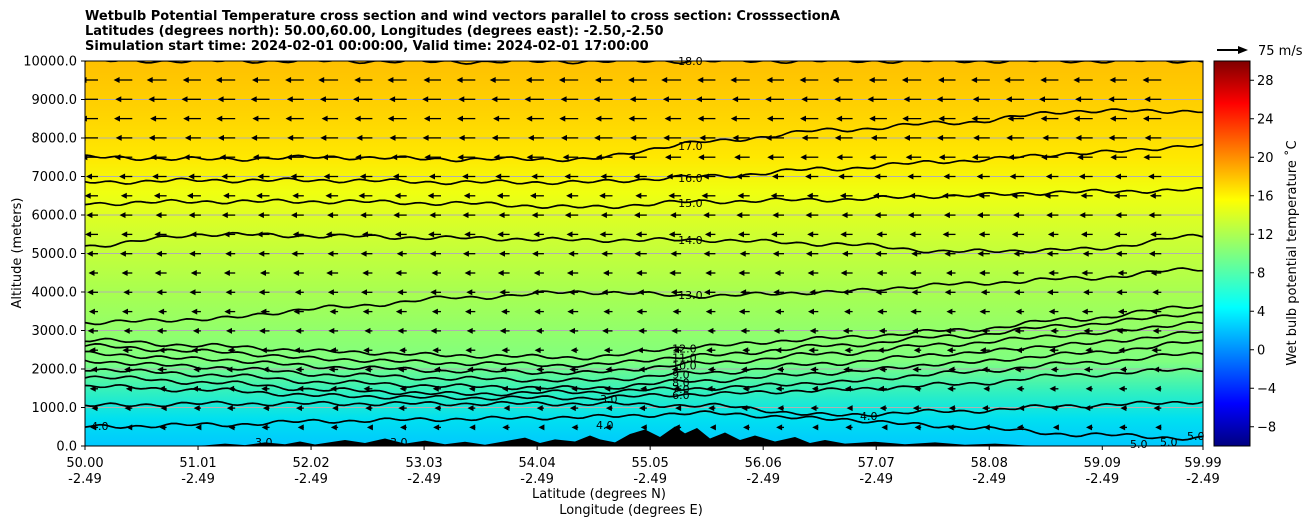 This screenshot has height=526, width=1311. I want to click on y-tick-label: 5000.0, so click(55, 254).